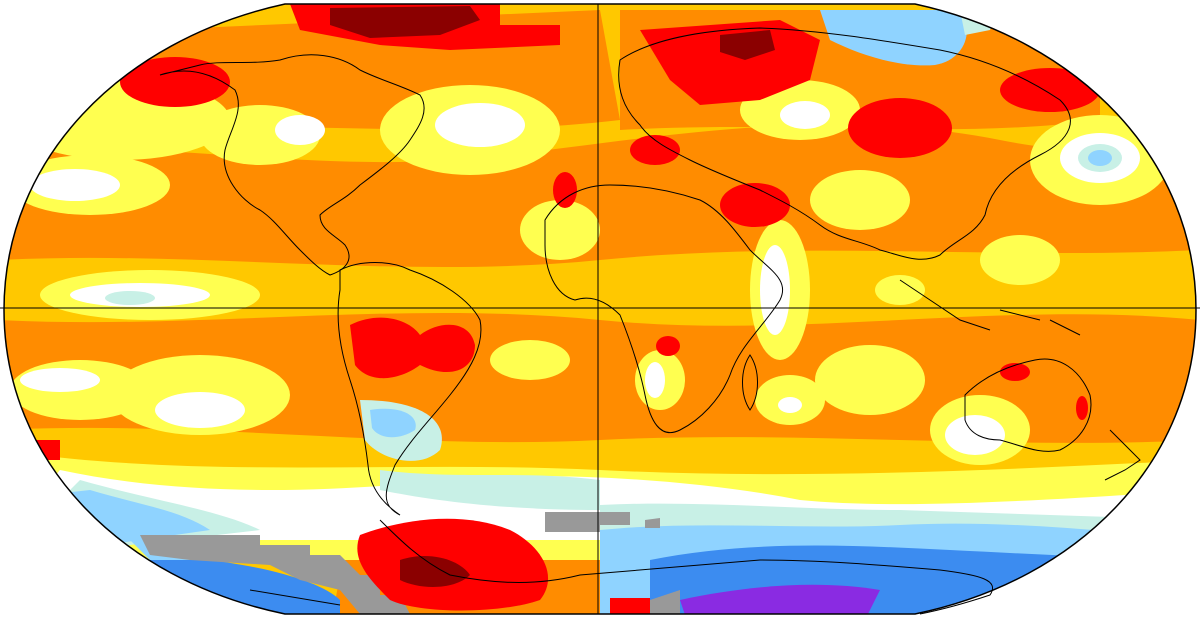 The width and height of the screenshot is (1200, 630). I want to click on africa-coastline, so click(664, 308).